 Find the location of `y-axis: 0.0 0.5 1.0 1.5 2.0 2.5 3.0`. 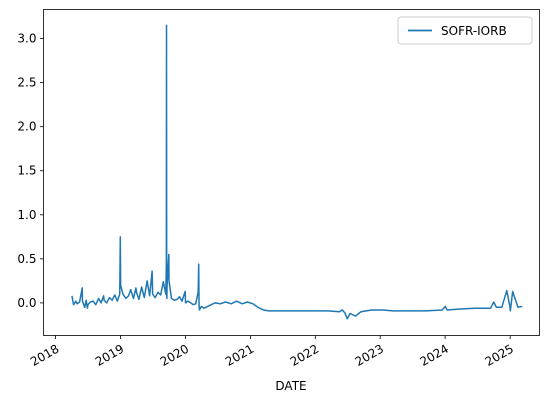

y-axis: 0.0 0.5 1.0 1.5 2.0 2.5 3.0 is located at coordinates (30, 171).